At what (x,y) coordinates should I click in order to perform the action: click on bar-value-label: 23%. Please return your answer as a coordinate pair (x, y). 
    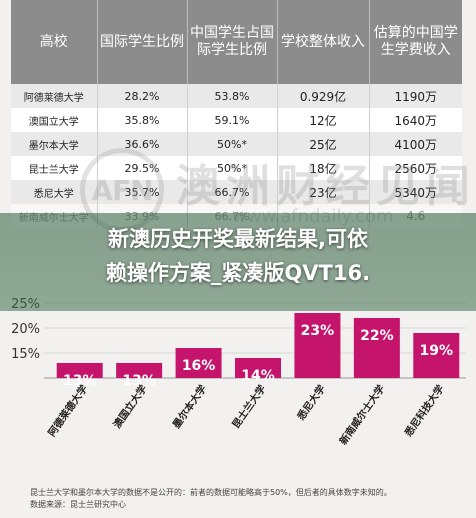
    Looking at the image, I should click on (318, 331).